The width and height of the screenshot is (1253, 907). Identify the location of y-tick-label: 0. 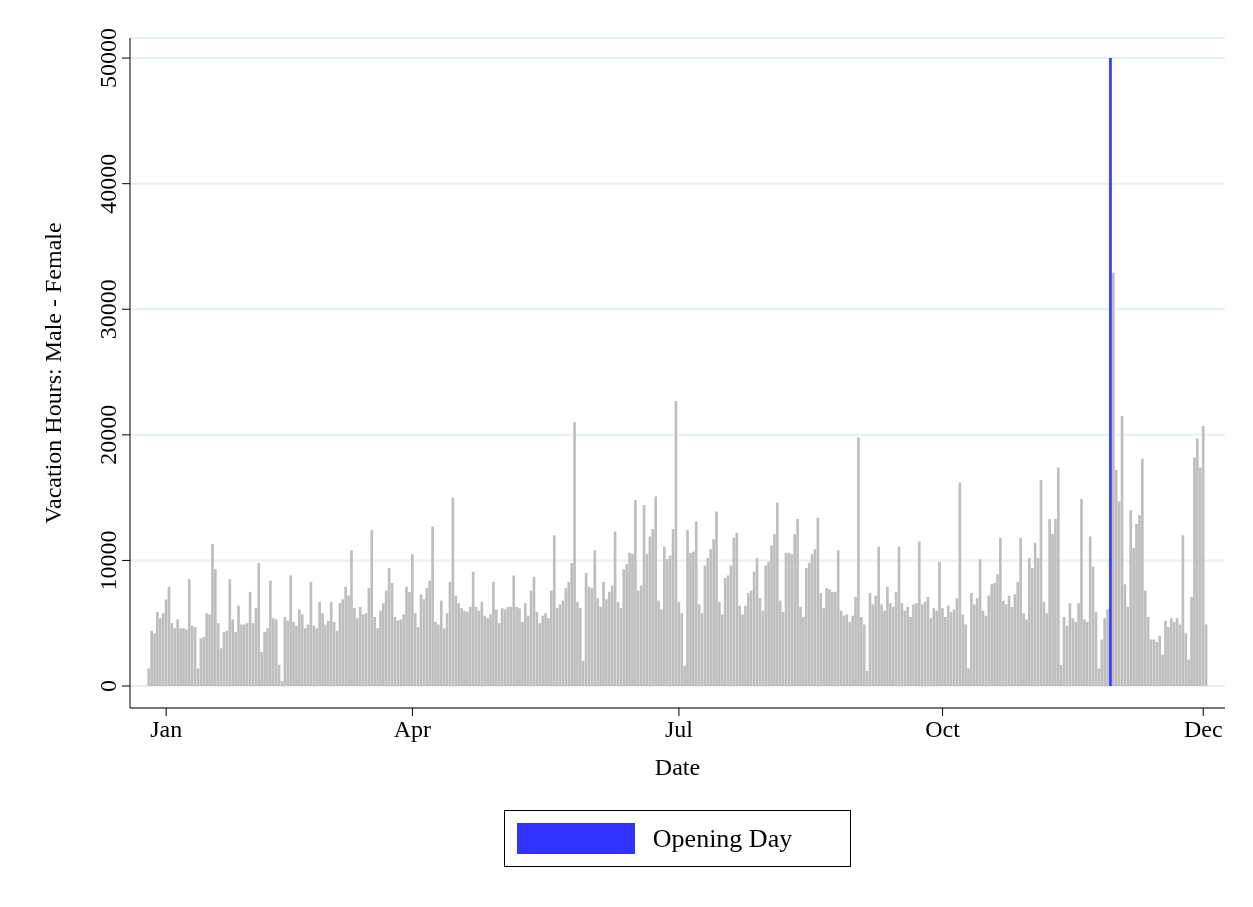
(108, 686).